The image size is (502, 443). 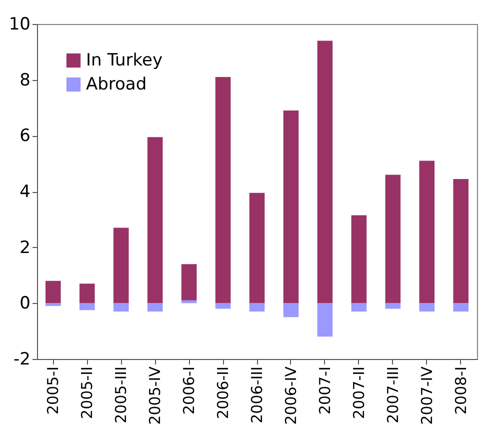 I want to click on y-tick-label: 10, so click(x=19, y=24).